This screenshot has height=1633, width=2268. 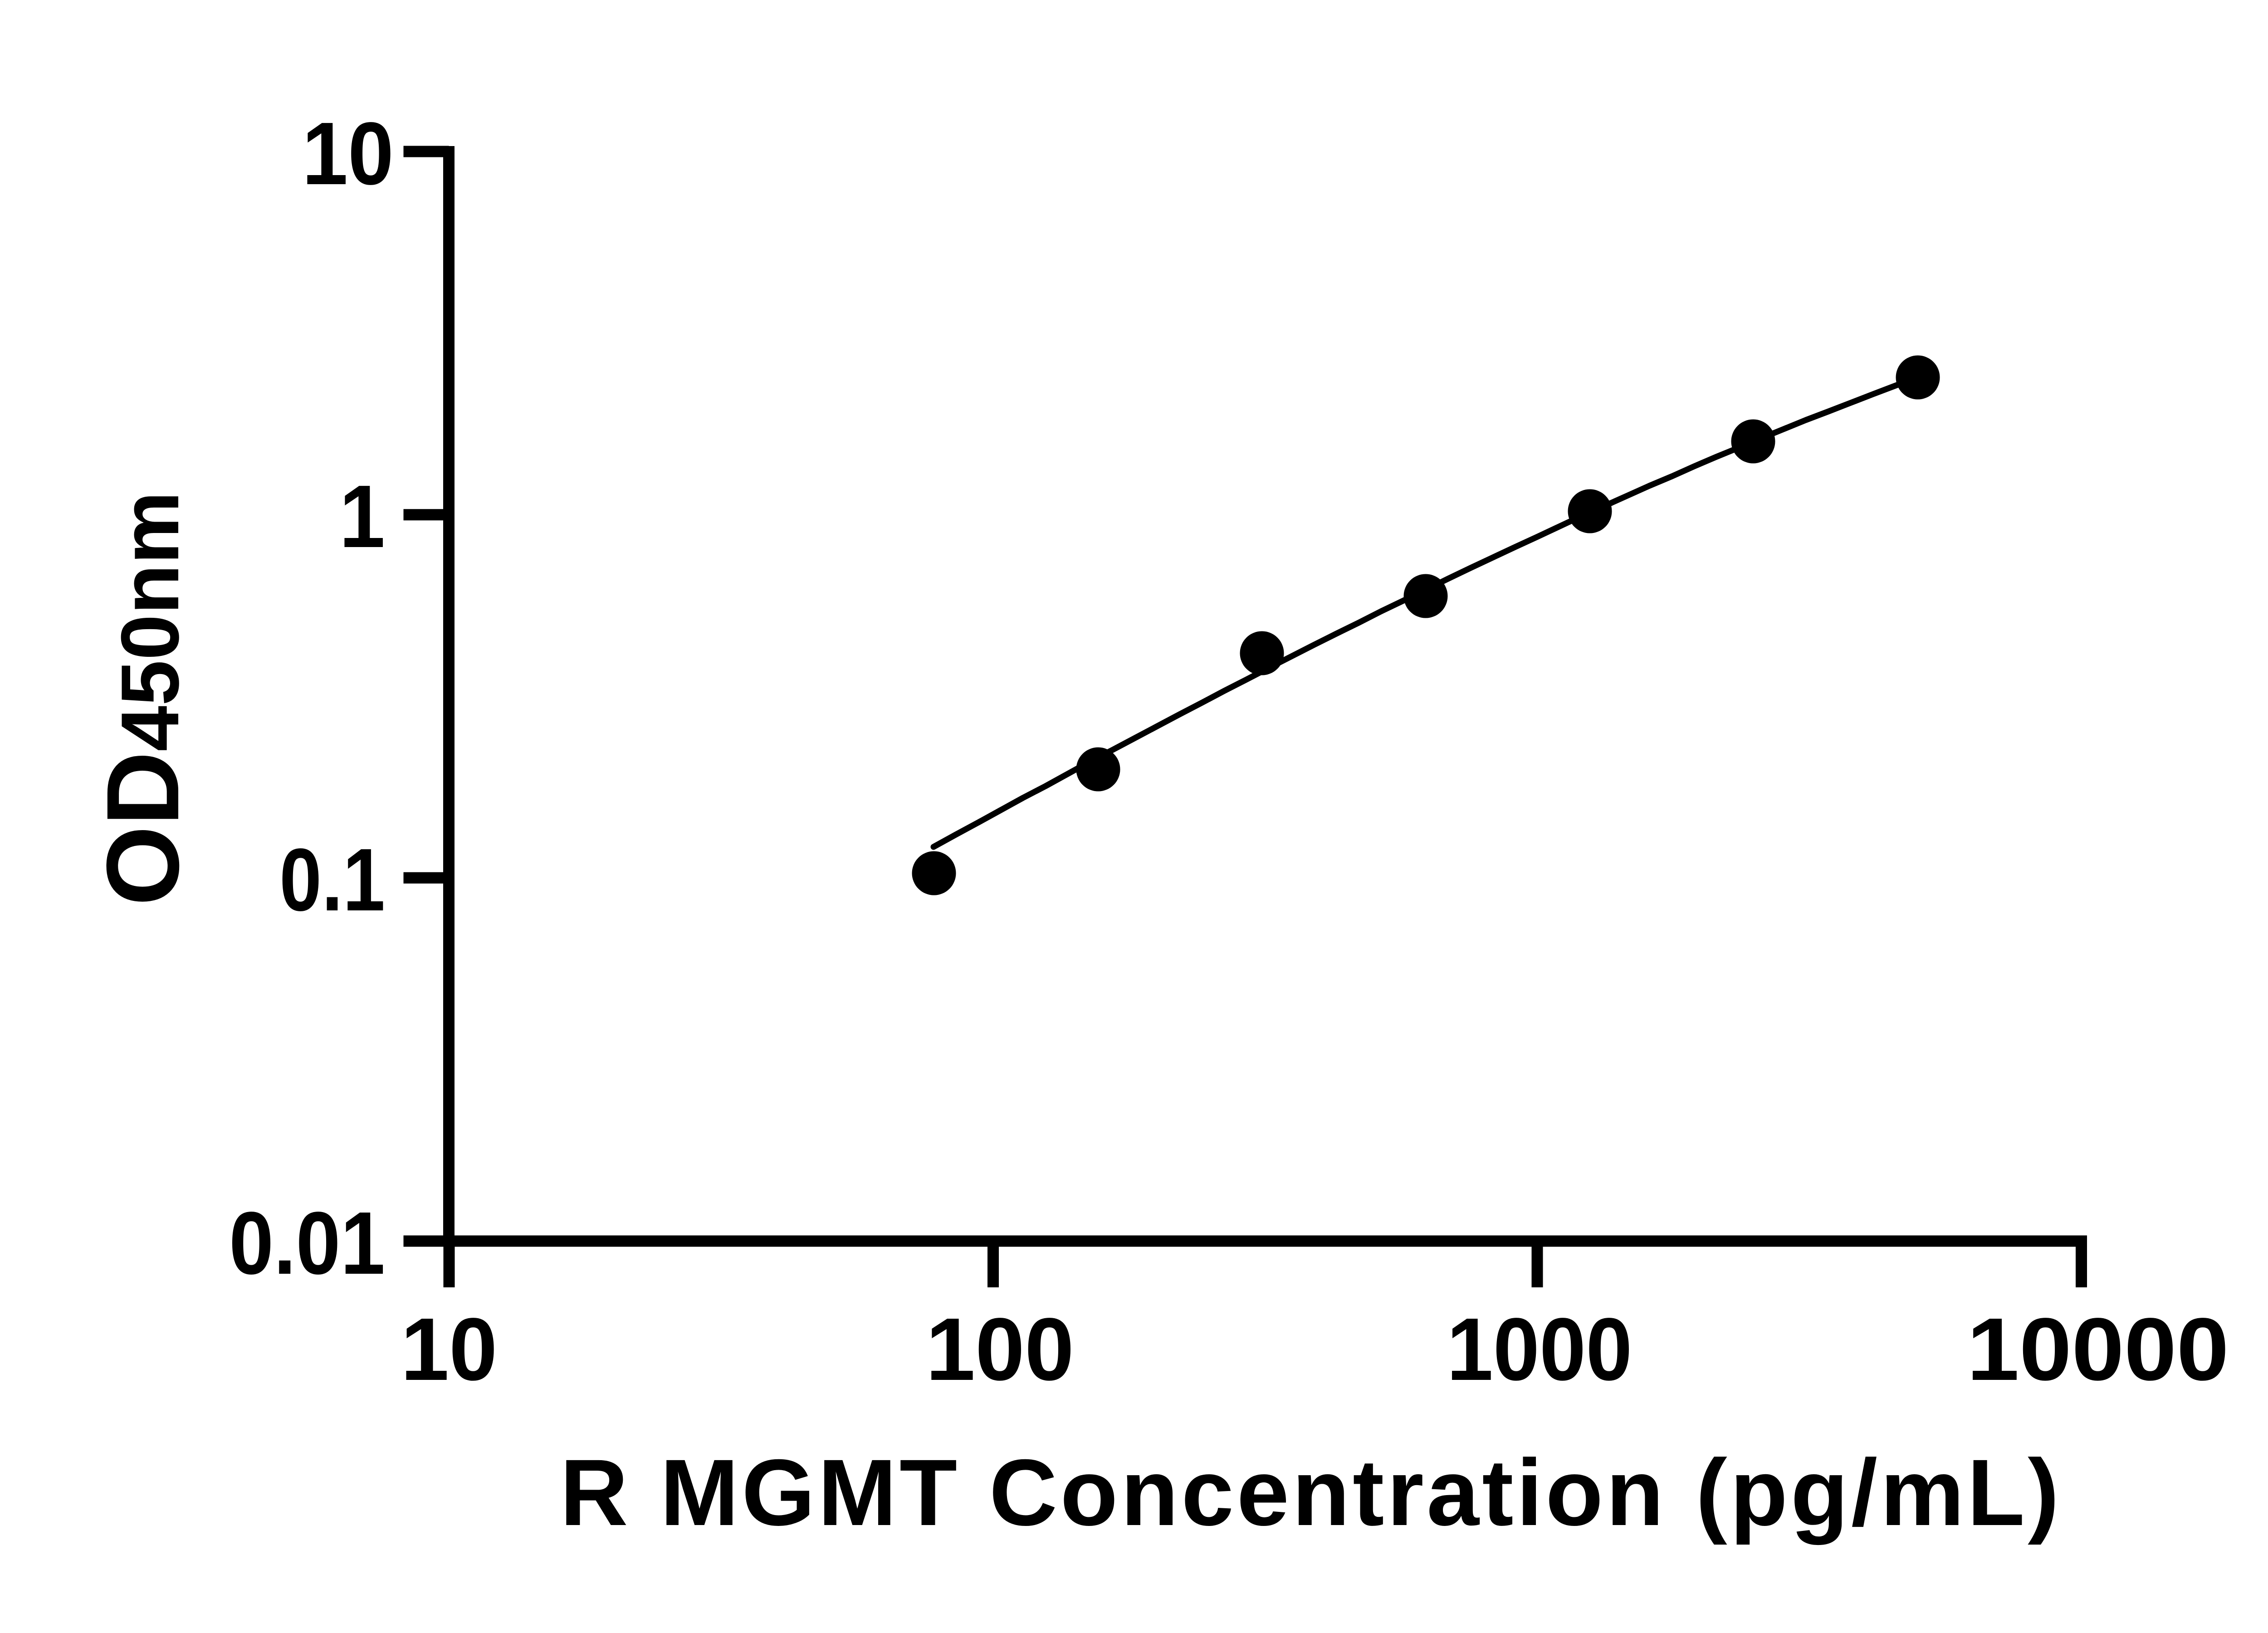 What do you see at coordinates (307, 1243) in the screenshot?
I see `svg-text: 0.01` at bounding box center [307, 1243].